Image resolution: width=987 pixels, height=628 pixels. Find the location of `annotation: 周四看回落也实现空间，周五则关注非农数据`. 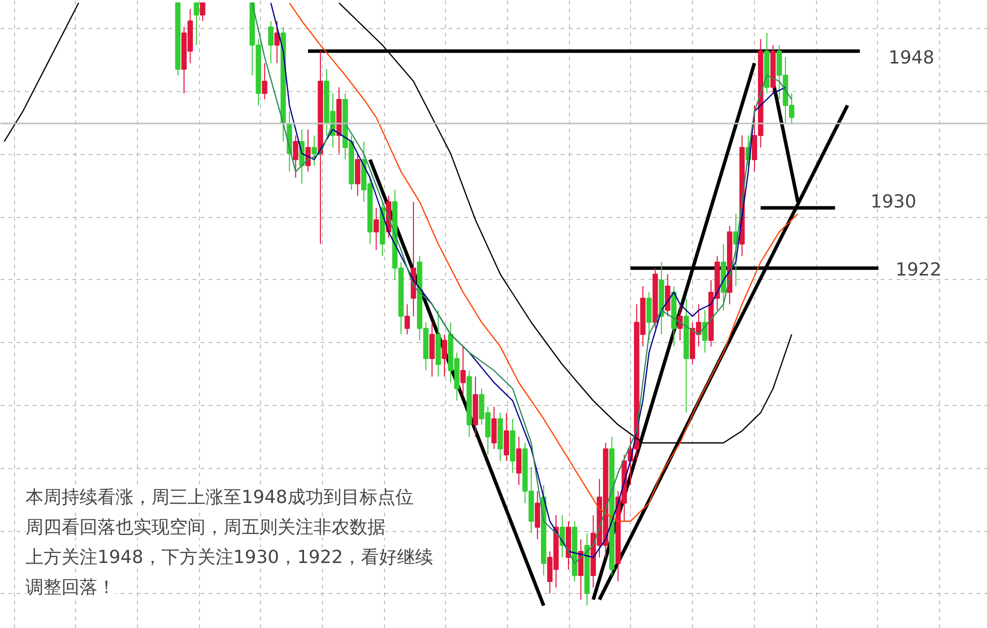

annotation: 周四看回落也实现空间，周五则关注非农数据 is located at coordinates (206, 527).